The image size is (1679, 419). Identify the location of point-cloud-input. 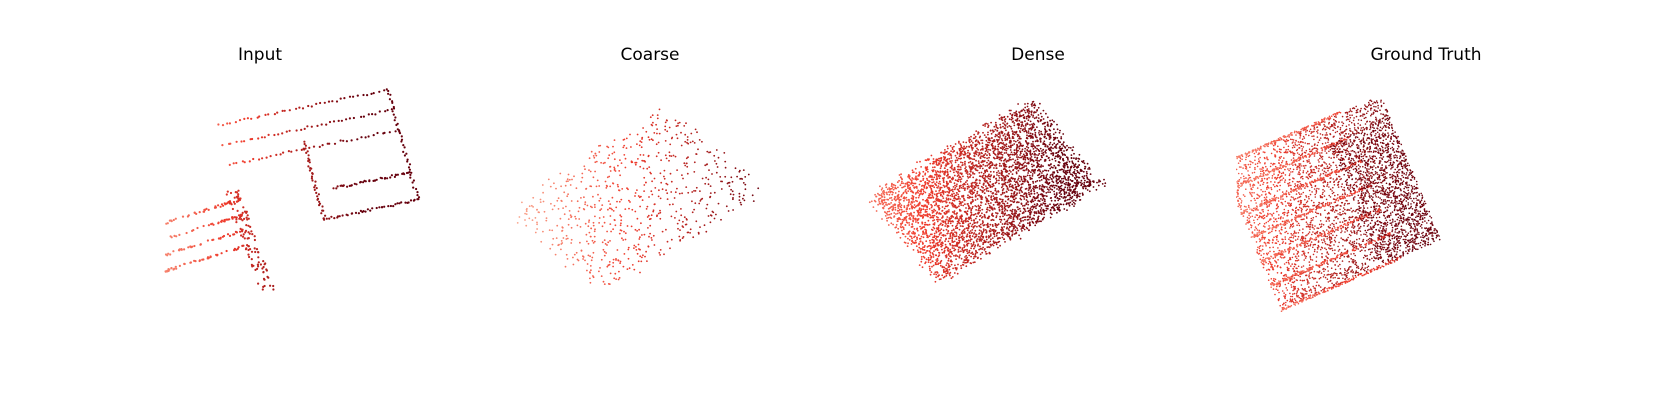
(292, 189).